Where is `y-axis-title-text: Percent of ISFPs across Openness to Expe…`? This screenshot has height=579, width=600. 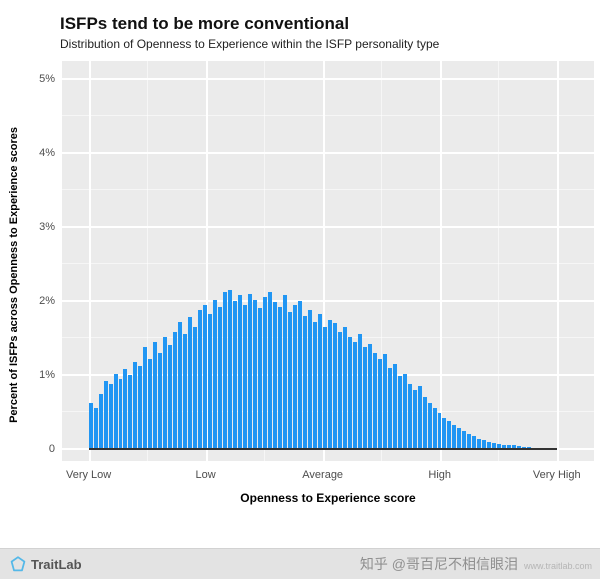
y-axis-title-text: Percent of ISFPs across Openness to Expe… is located at coordinates (14, 275).